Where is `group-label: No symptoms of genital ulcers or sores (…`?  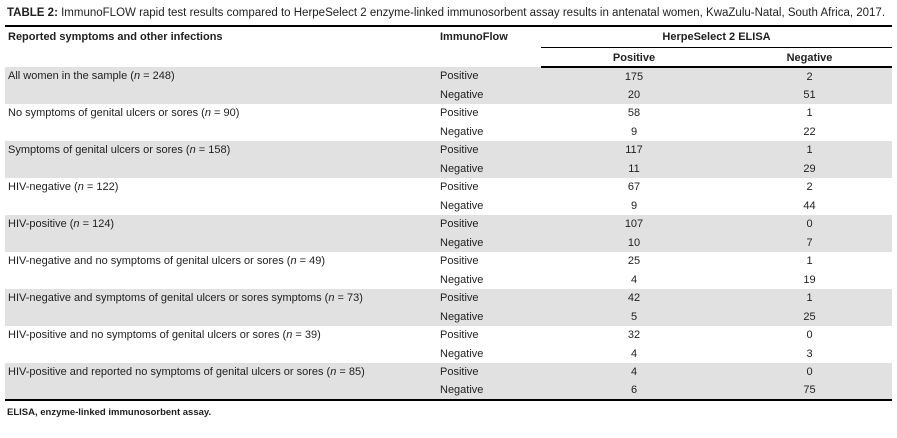
group-label: No symptoms of genital ulcers or sores (… is located at coordinates (124, 113).